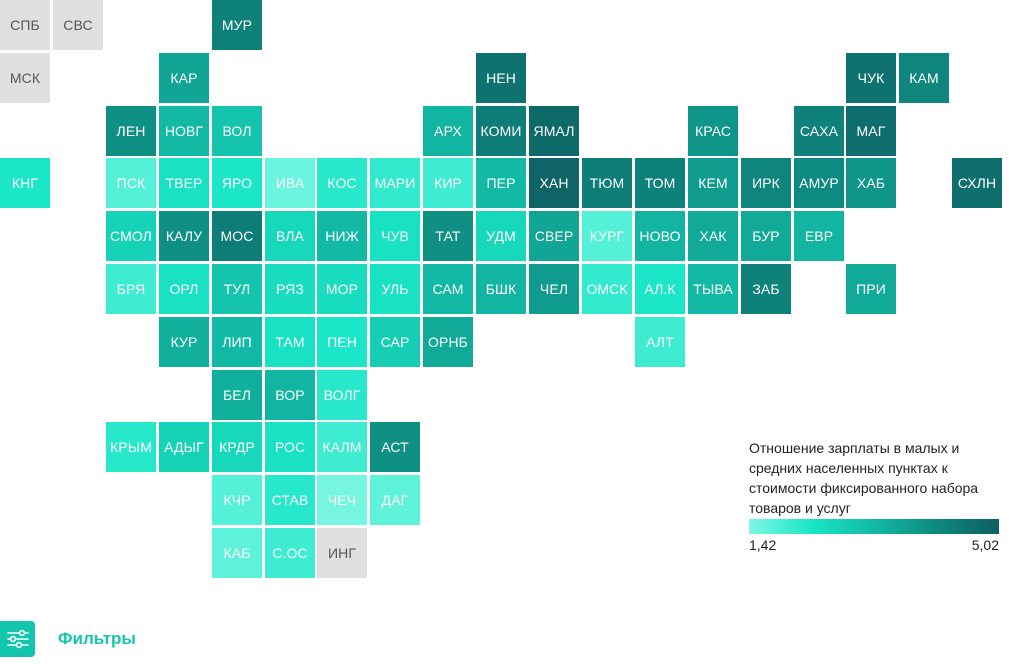  Describe the element at coordinates (763, 545) in the screenshot. I see `legend-min-label: 1,42` at that location.